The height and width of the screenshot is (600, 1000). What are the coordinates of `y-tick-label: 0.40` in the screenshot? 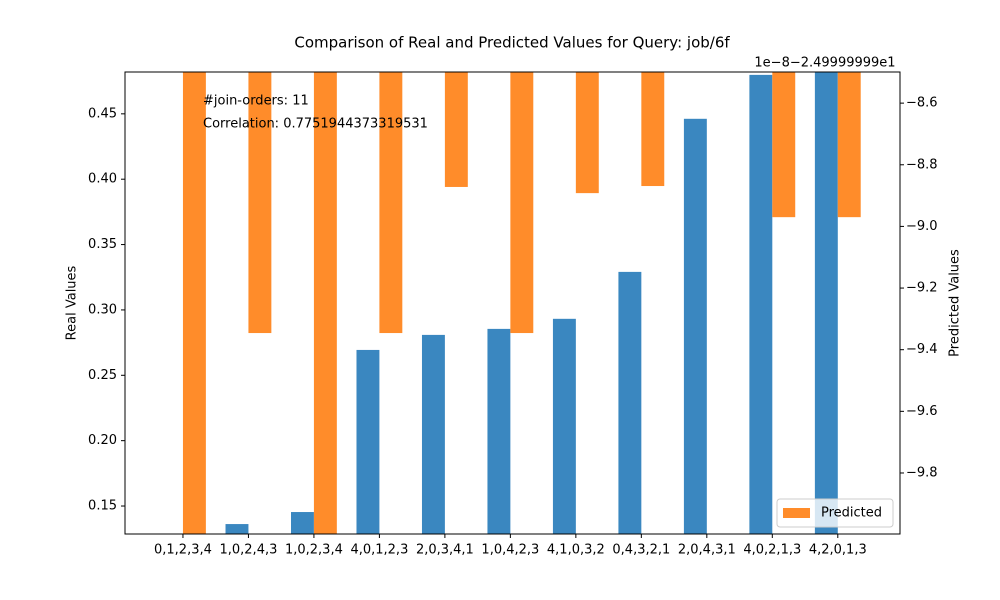 It's located at (102, 179).